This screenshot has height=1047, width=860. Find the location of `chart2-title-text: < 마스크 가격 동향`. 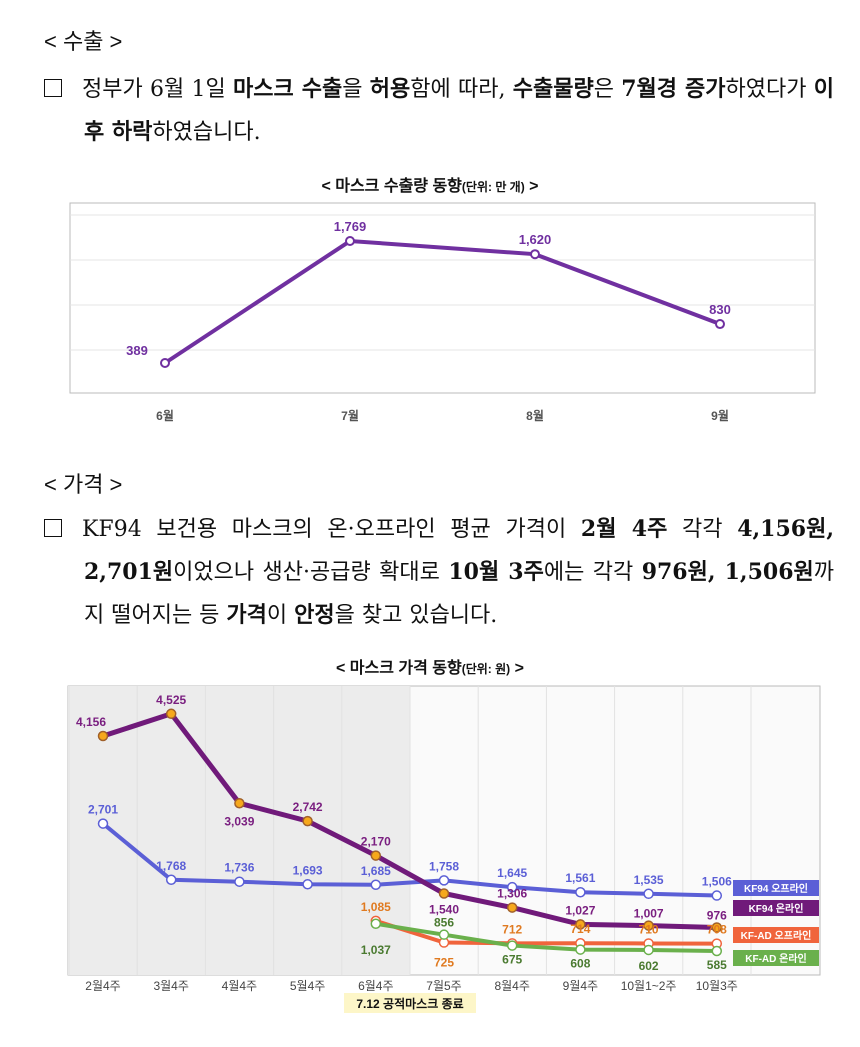

chart2-title-text: < 마스크 가격 동향 is located at coordinates (399, 668).